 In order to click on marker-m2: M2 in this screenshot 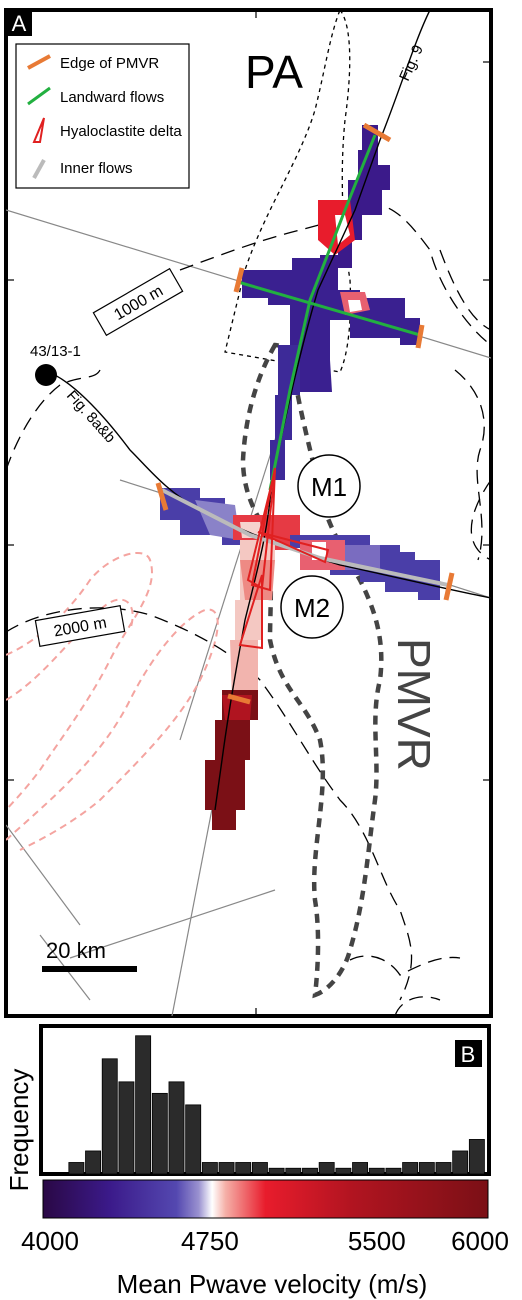, I will do `click(312, 607)`.